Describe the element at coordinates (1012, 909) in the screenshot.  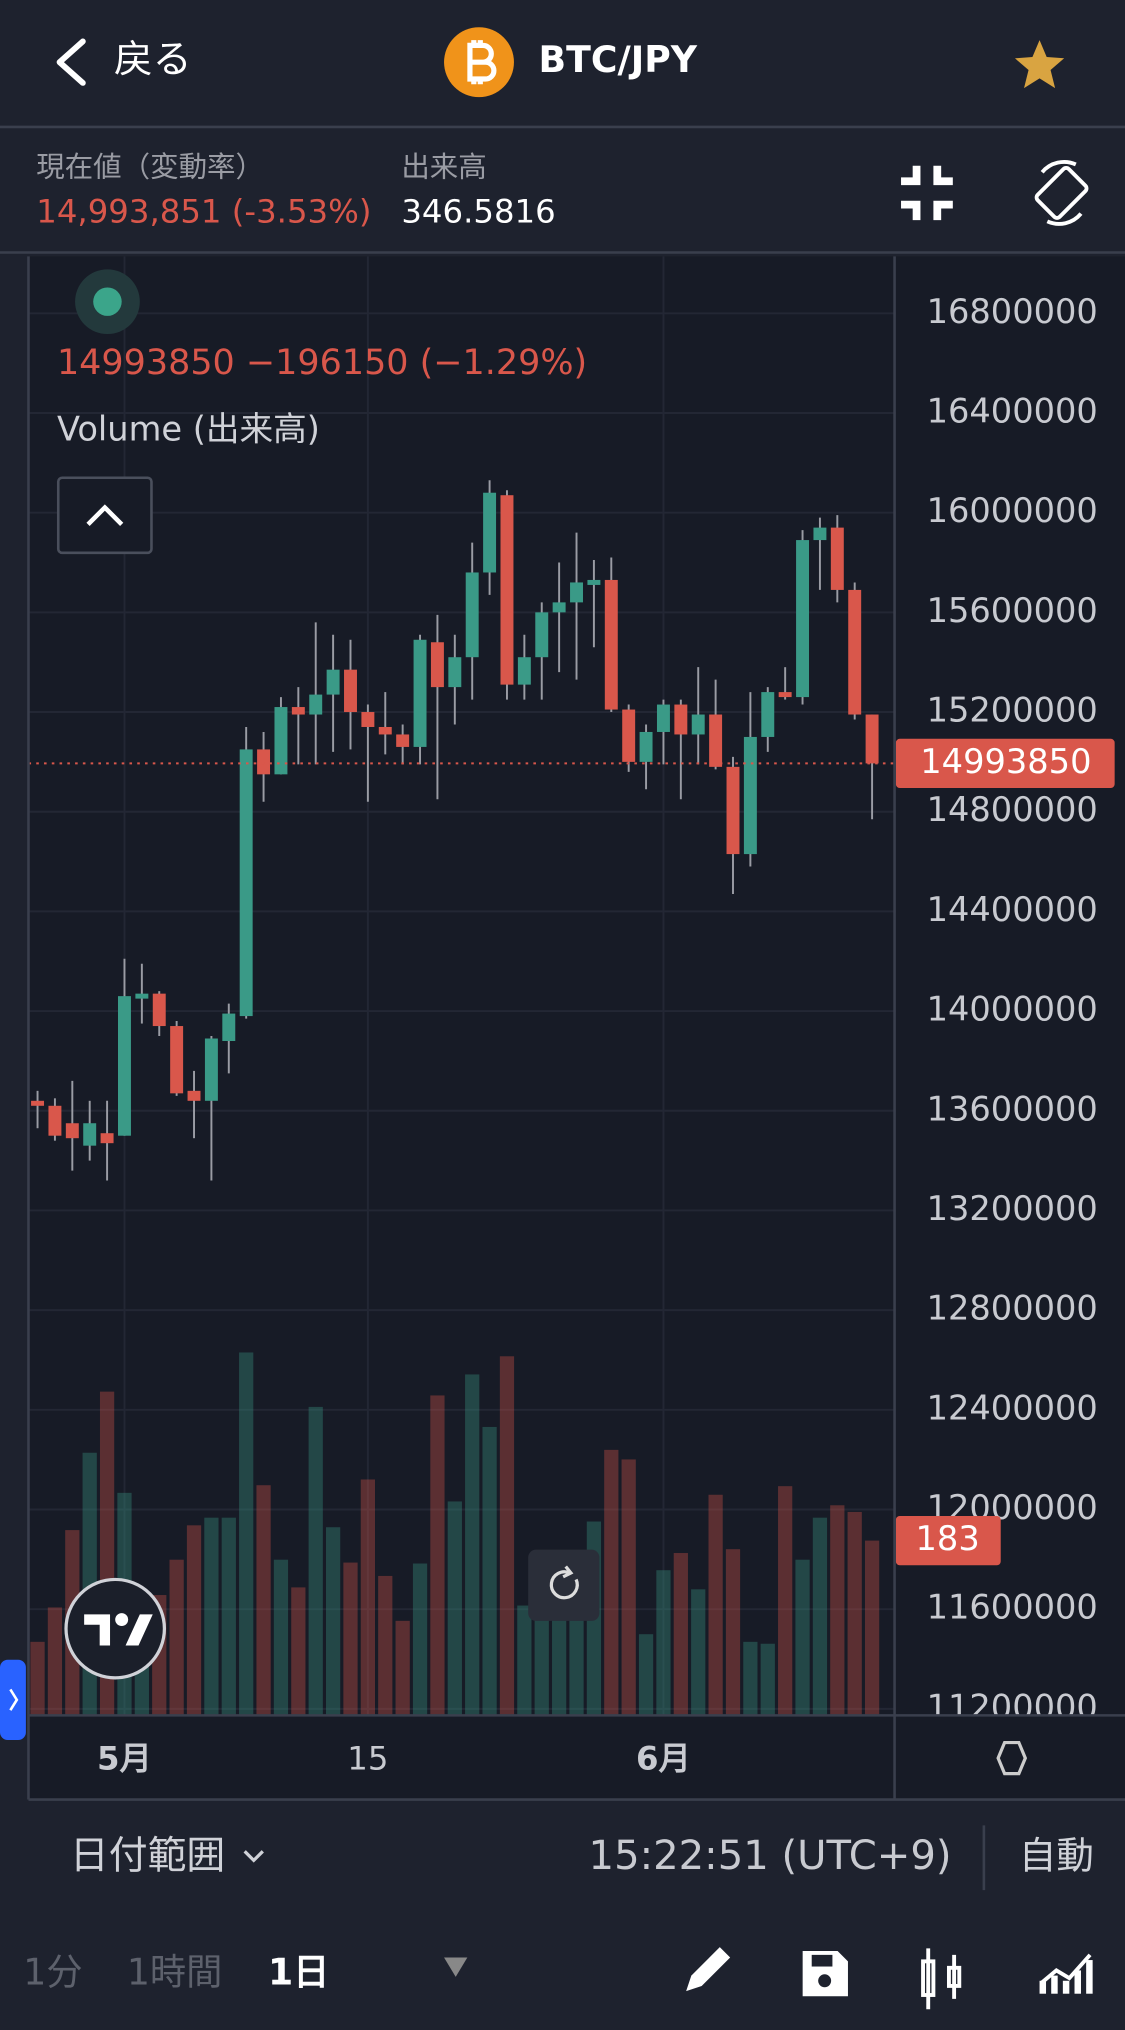
I see `y-tick-label: 14400000` at that location.